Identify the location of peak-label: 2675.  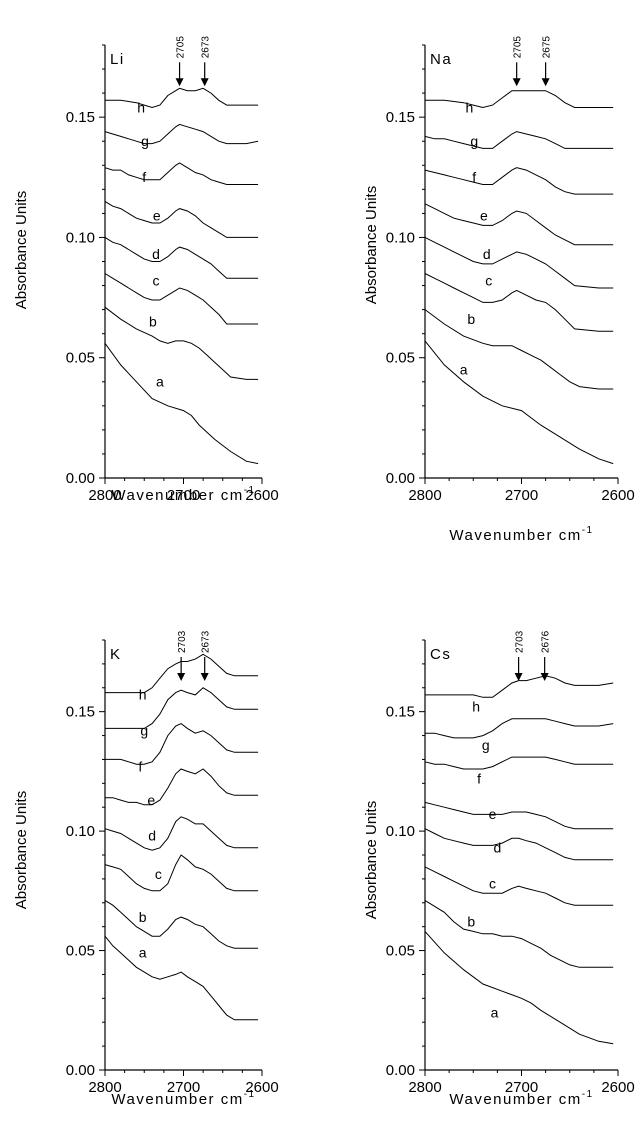
(547, 47).